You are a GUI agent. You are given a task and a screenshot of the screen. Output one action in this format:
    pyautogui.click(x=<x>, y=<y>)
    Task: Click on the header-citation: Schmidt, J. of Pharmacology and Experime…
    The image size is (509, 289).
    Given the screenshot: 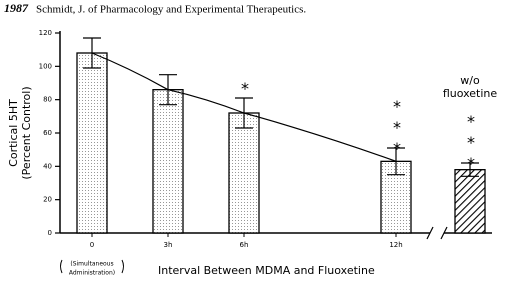 What is the action you would take?
    pyautogui.click(x=171, y=10)
    